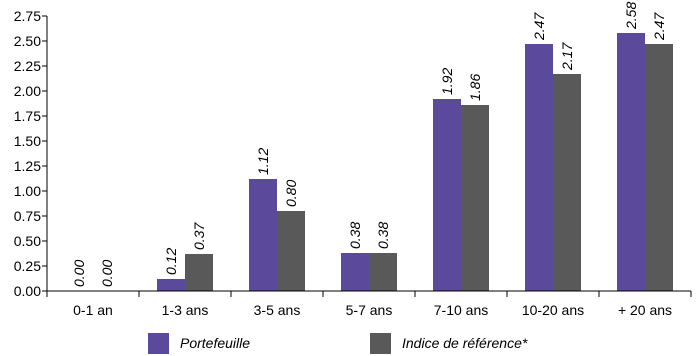 This screenshot has width=699, height=356. What do you see at coordinates (27, 216) in the screenshot?
I see `y-tick-label: 0.75` at bounding box center [27, 216].